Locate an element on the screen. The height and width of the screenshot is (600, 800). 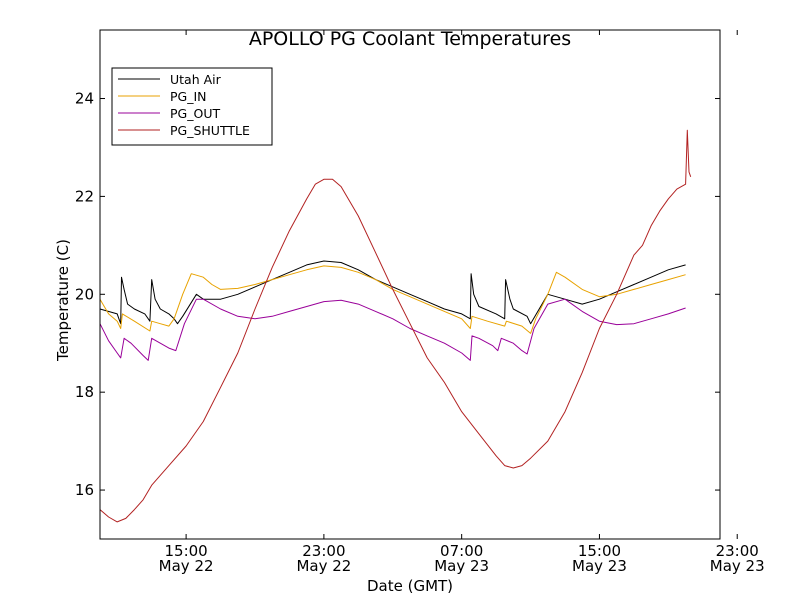
chart-title: APOLLO PG Coolant Temperatures is located at coordinates (410, 39).